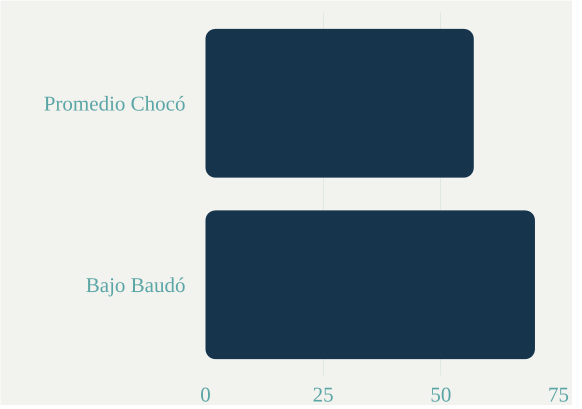 The image size is (582, 409). Describe the element at coordinates (205, 394) in the screenshot. I see `x-tick-label: 0` at that location.